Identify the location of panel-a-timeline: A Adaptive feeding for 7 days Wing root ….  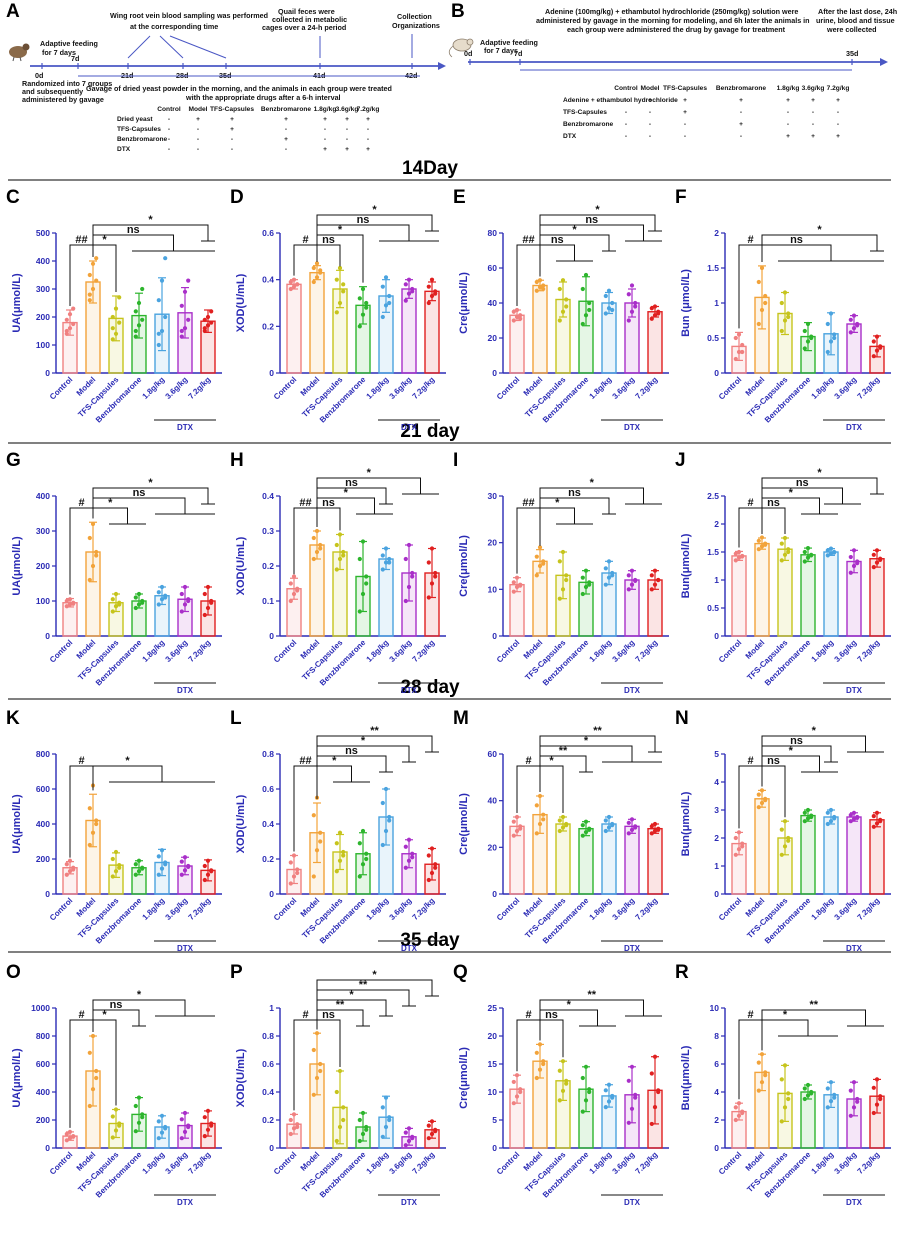
(226, 77).